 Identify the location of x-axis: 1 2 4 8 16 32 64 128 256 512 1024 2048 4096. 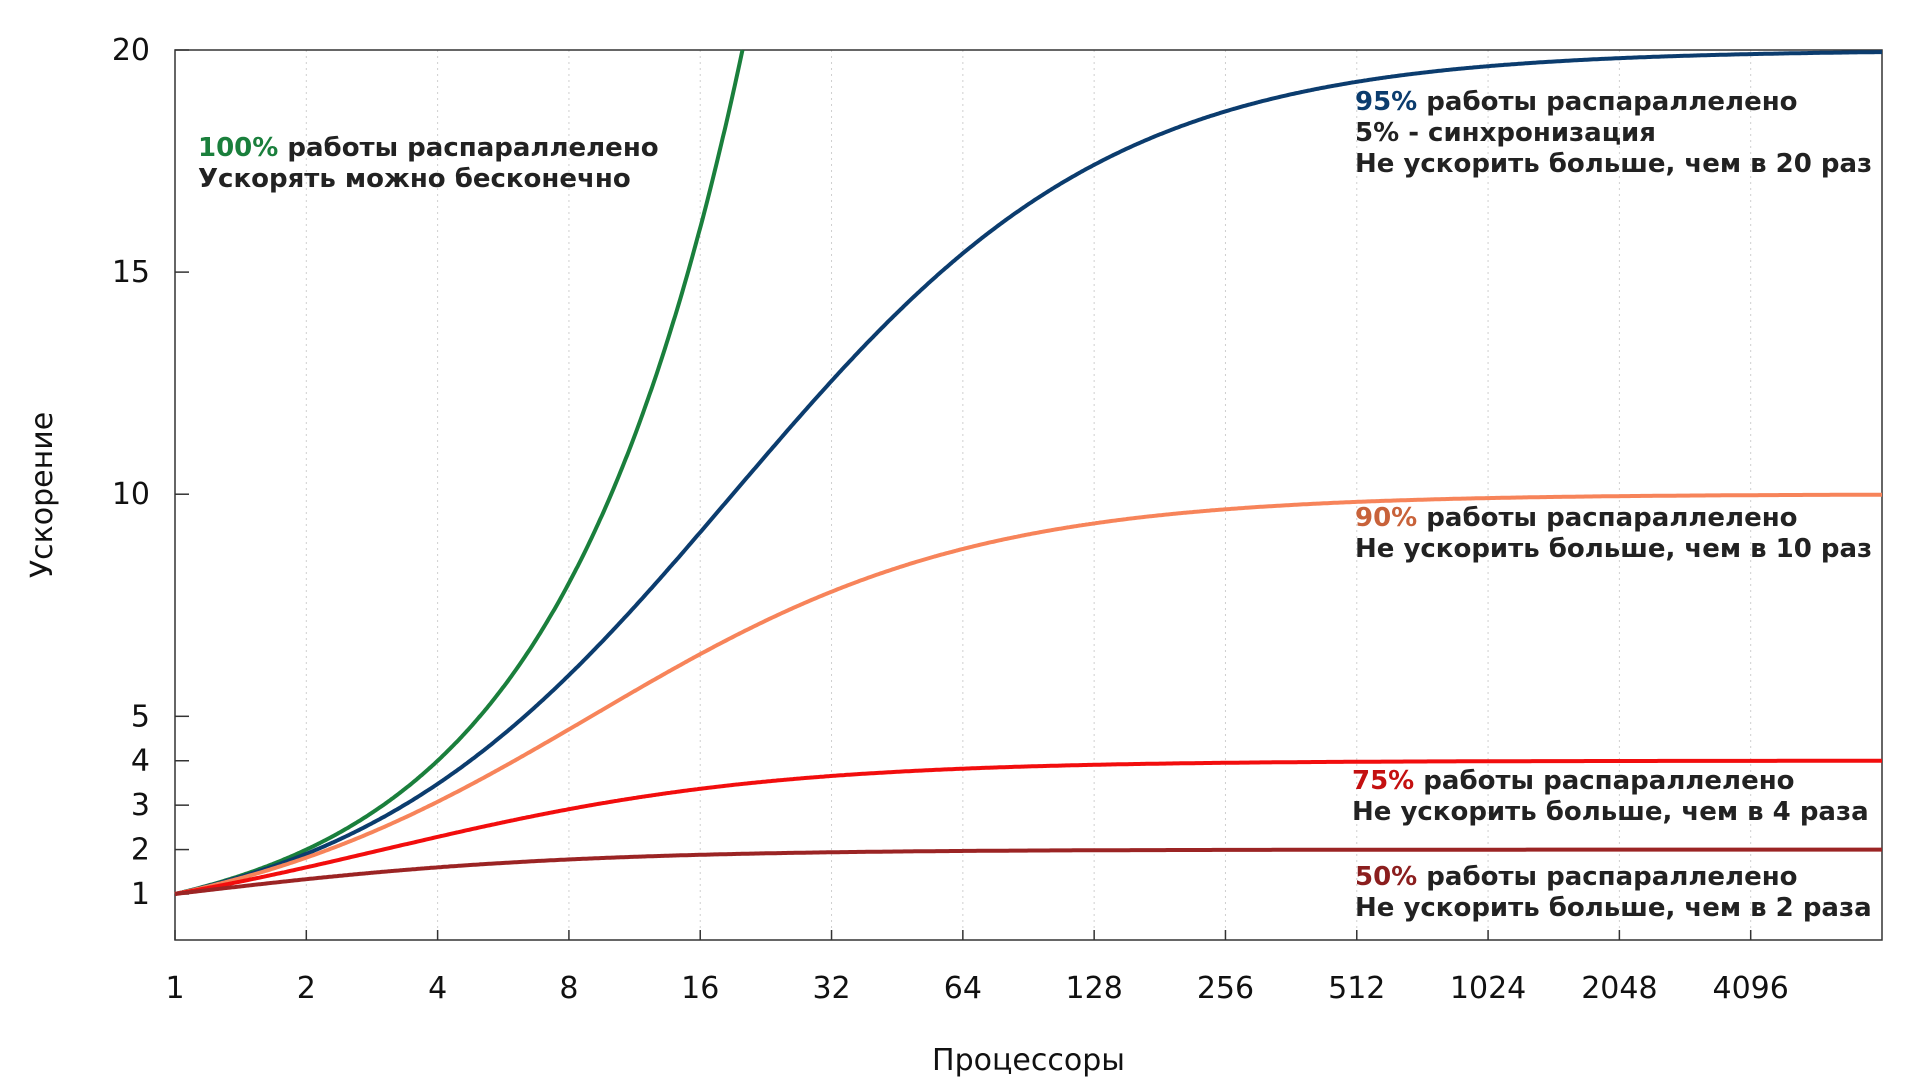
(977, 968).